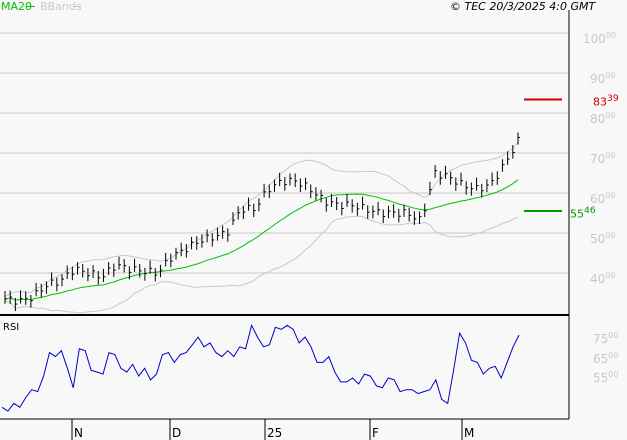 The height and width of the screenshot is (440, 627). What do you see at coordinates (603, 118) in the screenshot?
I see `y-tick-label: 8000` at bounding box center [603, 118].